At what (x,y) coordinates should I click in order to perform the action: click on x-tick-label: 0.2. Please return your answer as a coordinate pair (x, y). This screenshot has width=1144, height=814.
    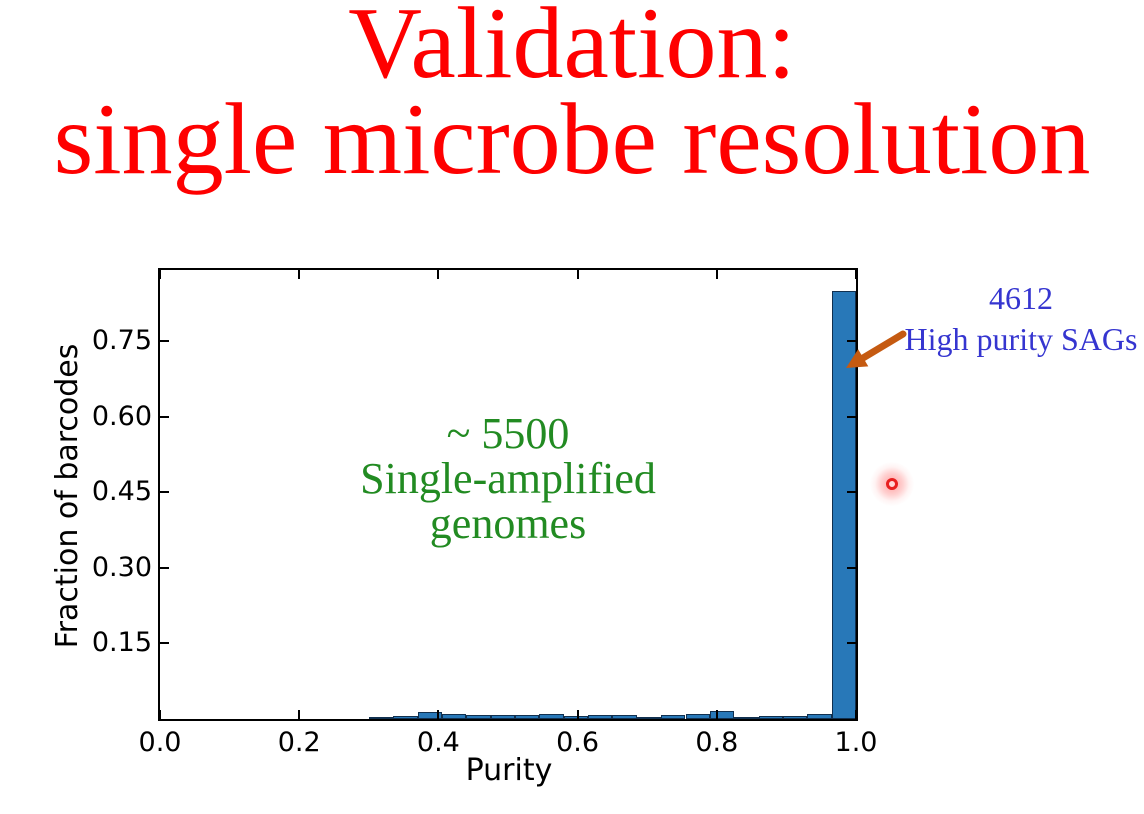
    Looking at the image, I should click on (299, 742).